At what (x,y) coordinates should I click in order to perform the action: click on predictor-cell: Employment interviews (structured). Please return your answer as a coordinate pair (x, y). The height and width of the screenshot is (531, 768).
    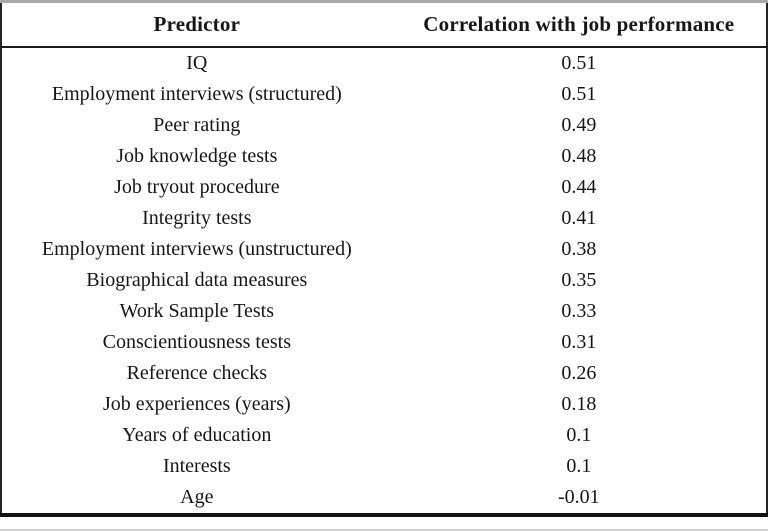
    Looking at the image, I should click on (196, 94).